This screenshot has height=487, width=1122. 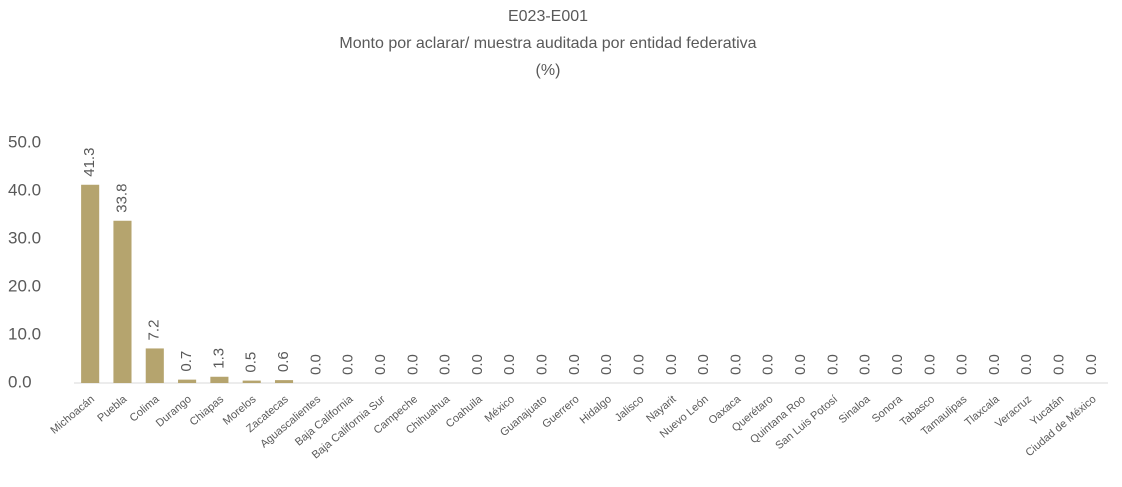 I want to click on y-tick-label: 20.0, so click(x=24, y=285).